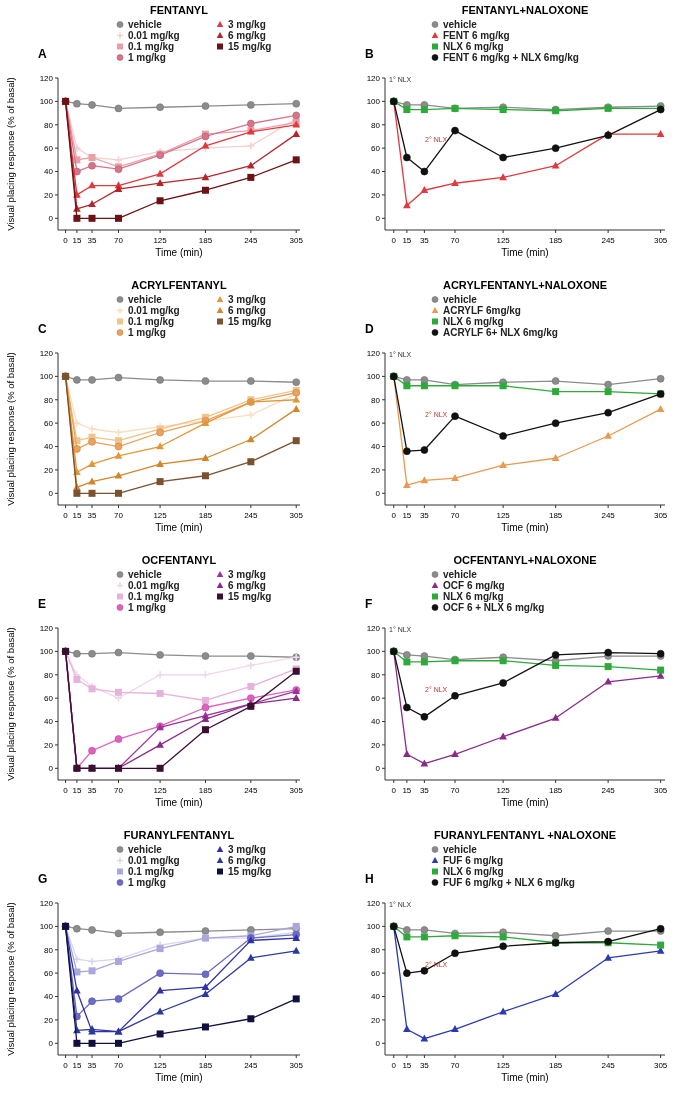  Describe the element at coordinates (179, 10) in the screenshot. I see `chart-title: FENTANYL` at that location.